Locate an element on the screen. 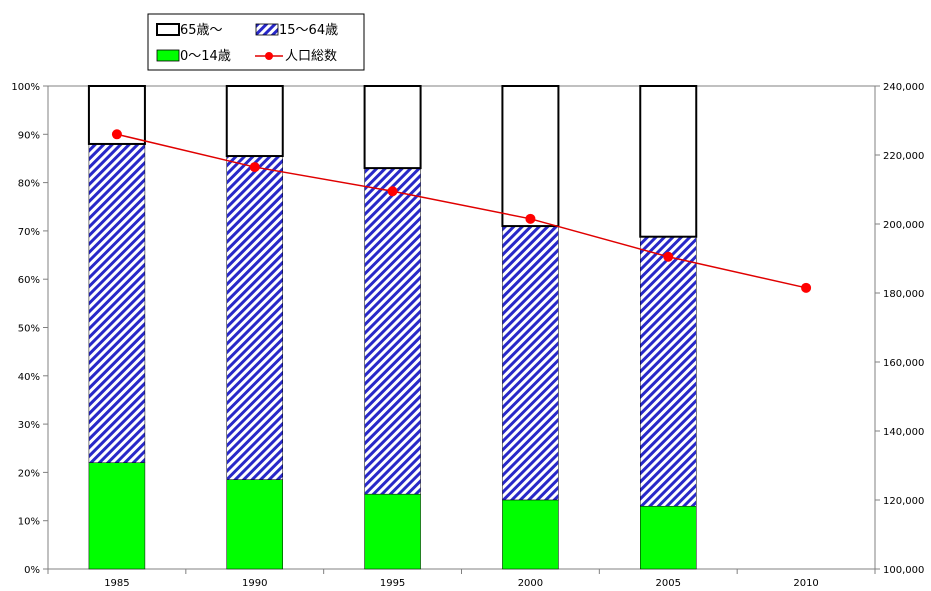 The width and height of the screenshot is (931, 591). legend-label-senior: 65歳～ is located at coordinates (201, 30).